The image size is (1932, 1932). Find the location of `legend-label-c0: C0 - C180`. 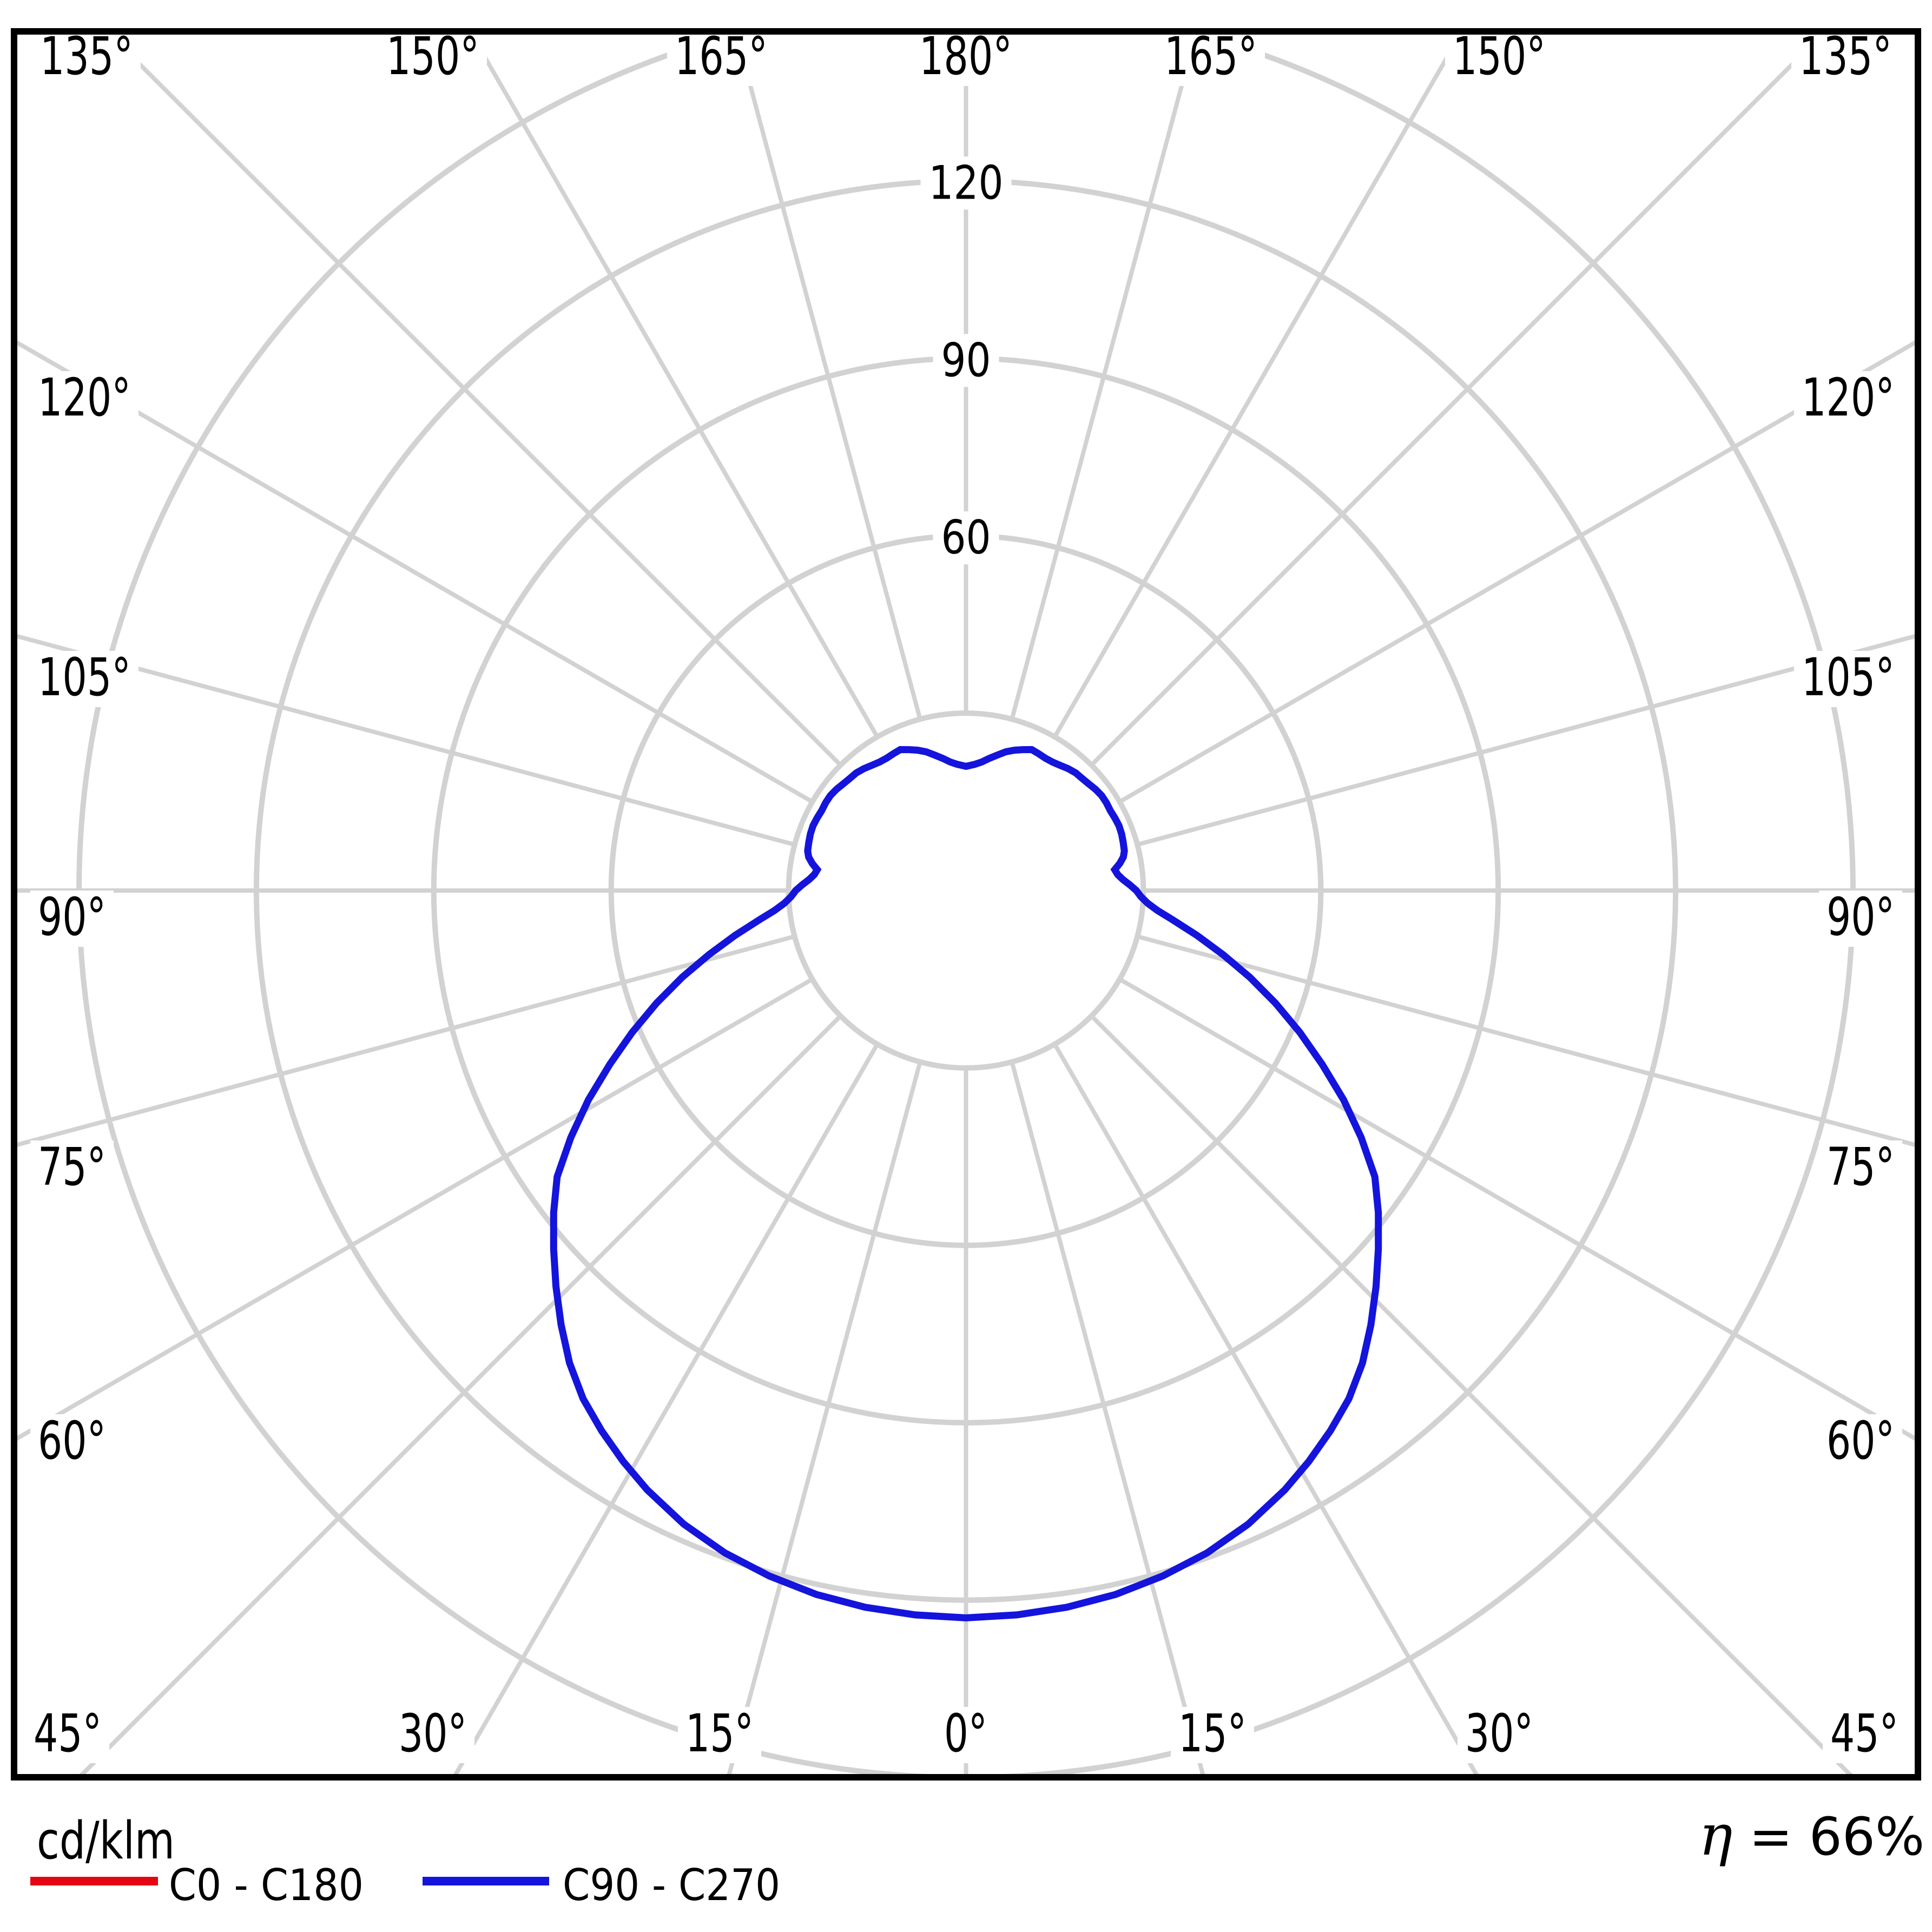

legend-label-c0: C0 - C180 is located at coordinates (266, 1885).